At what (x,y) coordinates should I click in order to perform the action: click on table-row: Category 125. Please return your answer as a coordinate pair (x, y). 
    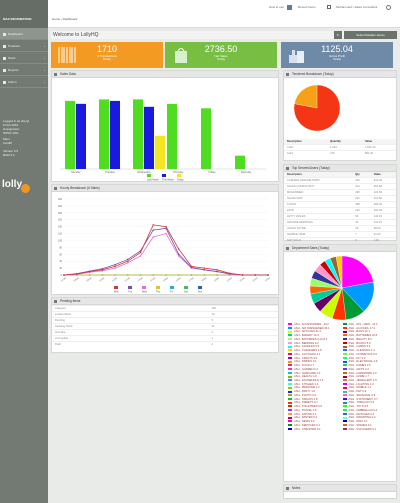
    Looking at the image, I should click on (165, 308).